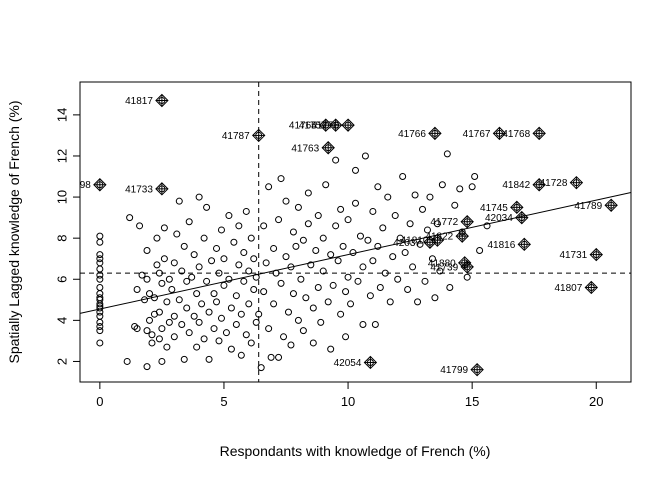 Image resolution: width=672 pixels, height=480 pixels. Describe the element at coordinates (581, 254) in the screenshot. I see `influential-point: 41731` at that location.